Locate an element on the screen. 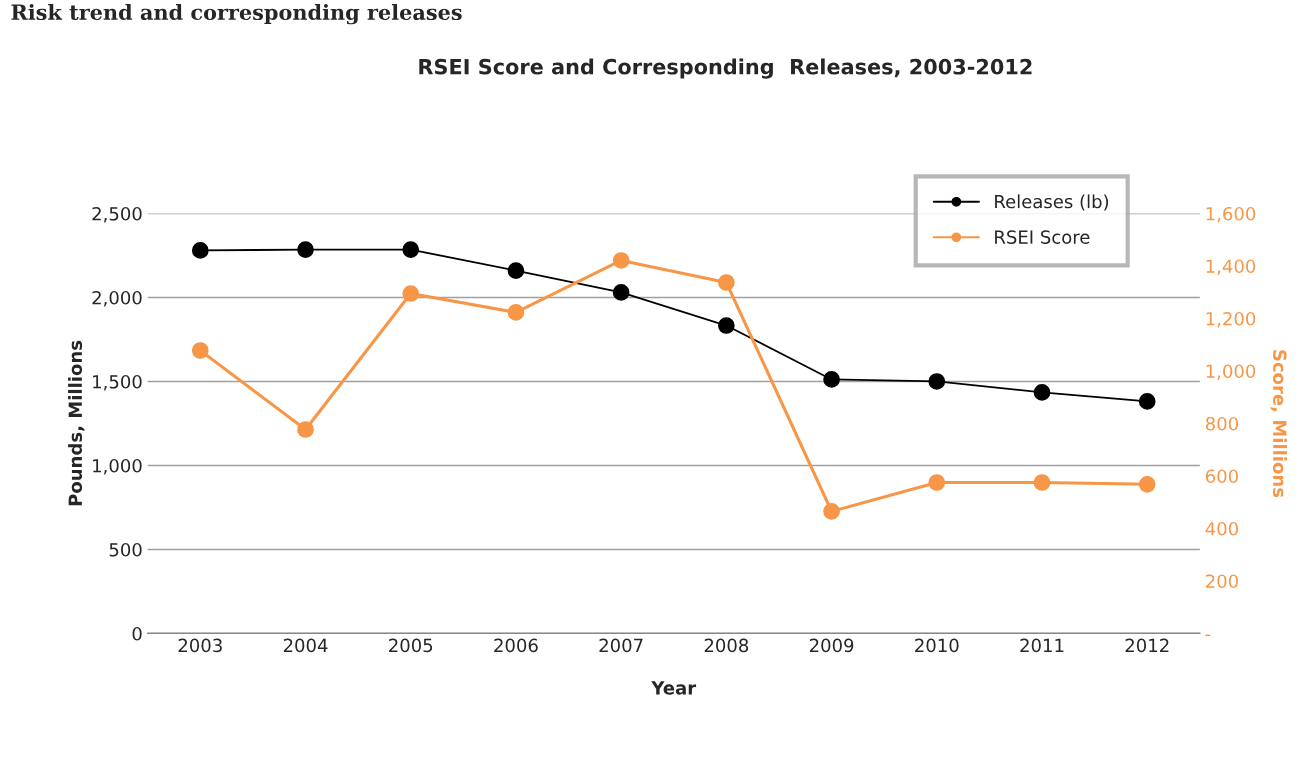 The image size is (1307, 782). x-tick-label: 2011 is located at coordinates (1042, 645).